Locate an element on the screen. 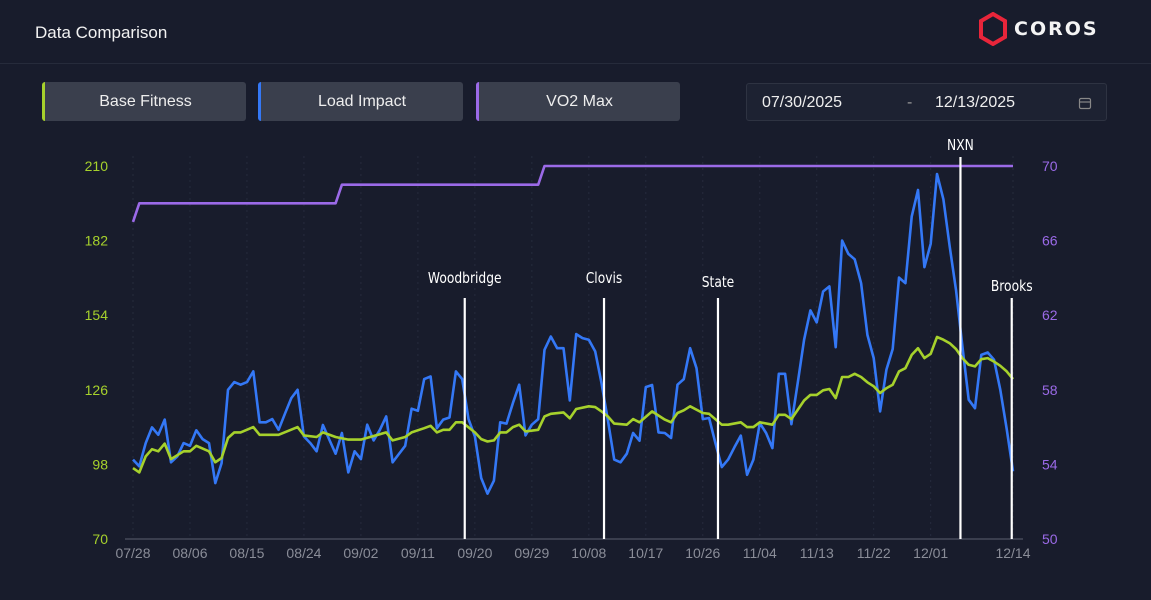  legend-label: Load Impact is located at coordinates (362, 101).